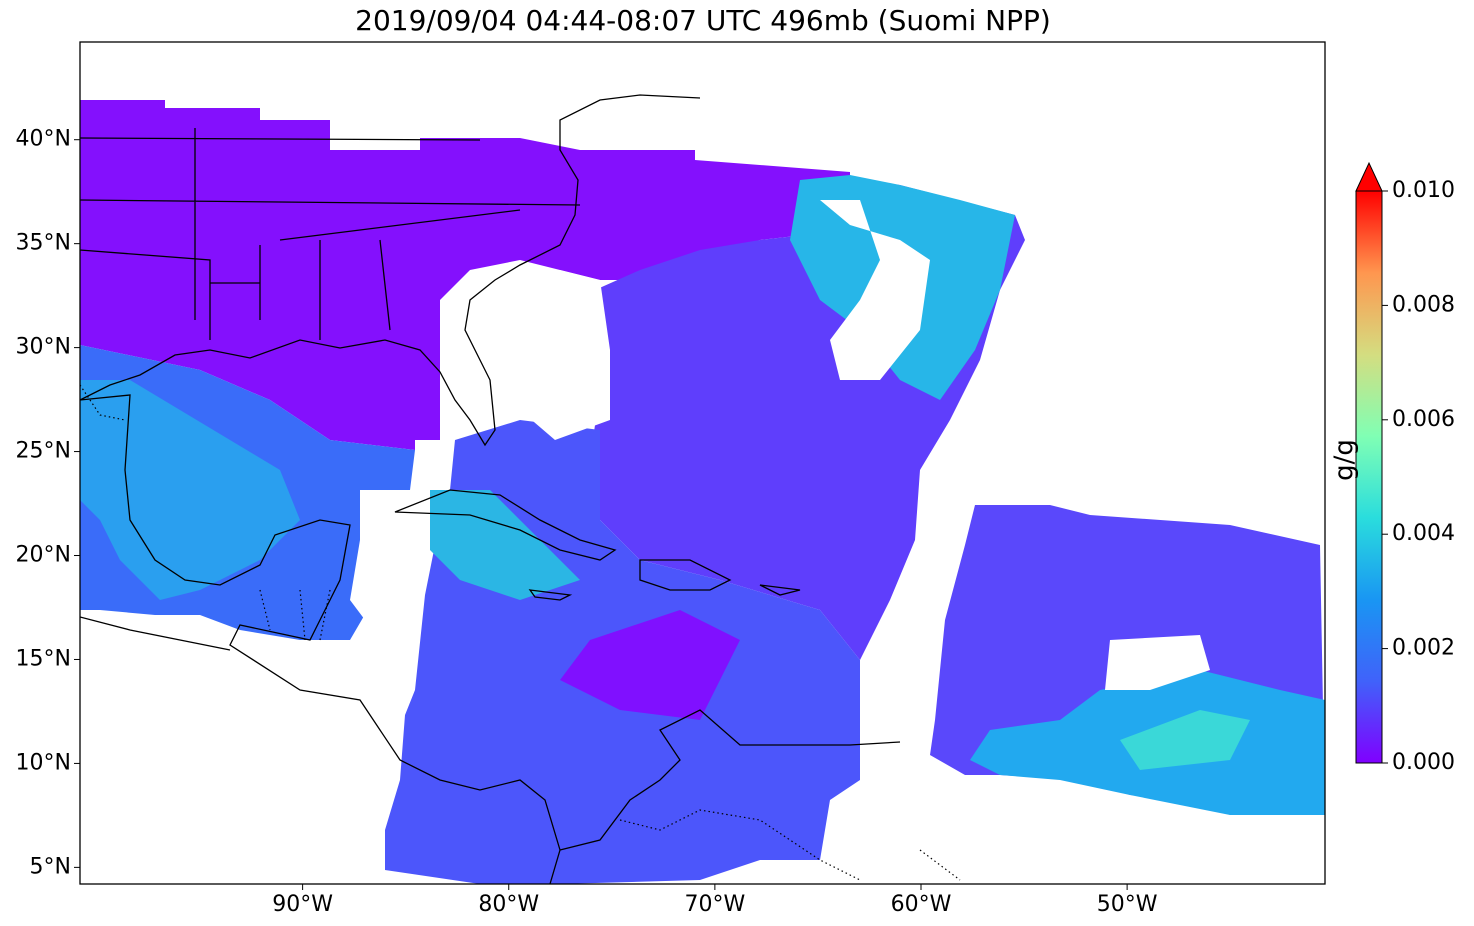 This screenshot has width=1474, height=926. I want to click on x-tick-label: 80°W, so click(508, 904).